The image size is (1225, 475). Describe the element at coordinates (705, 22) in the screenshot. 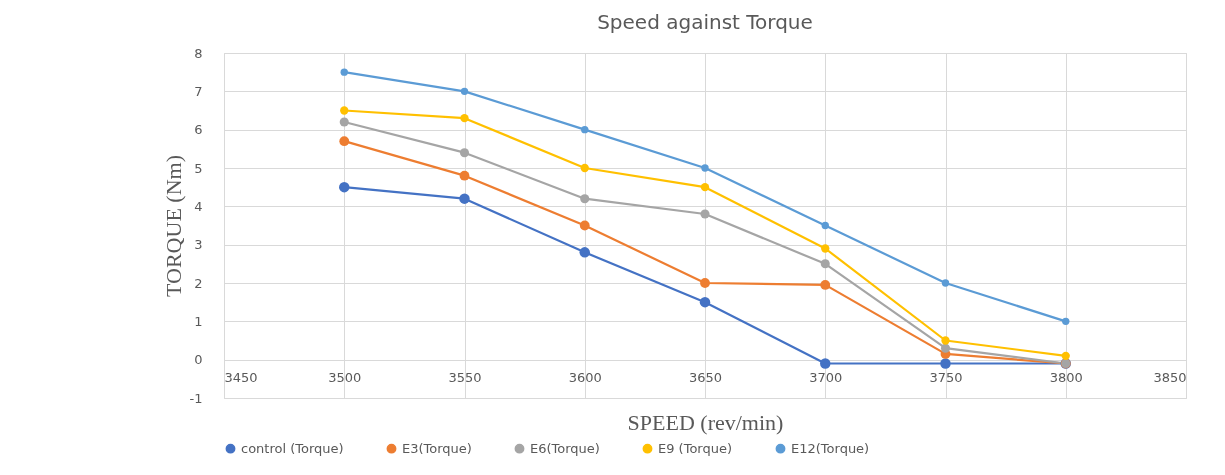

I see `chart-title: Speed against Torque` at that location.